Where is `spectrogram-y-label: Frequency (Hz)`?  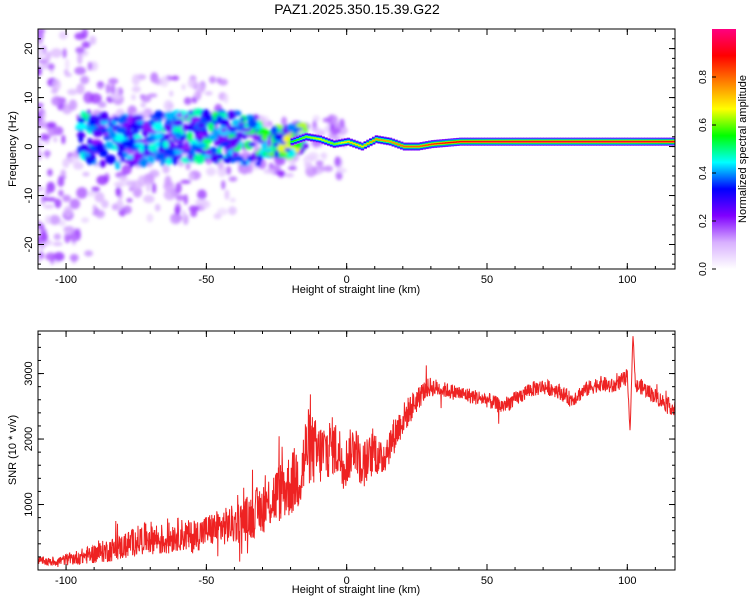 spectrogram-y-label: Frequency (Hz) is located at coordinates (13, 149).